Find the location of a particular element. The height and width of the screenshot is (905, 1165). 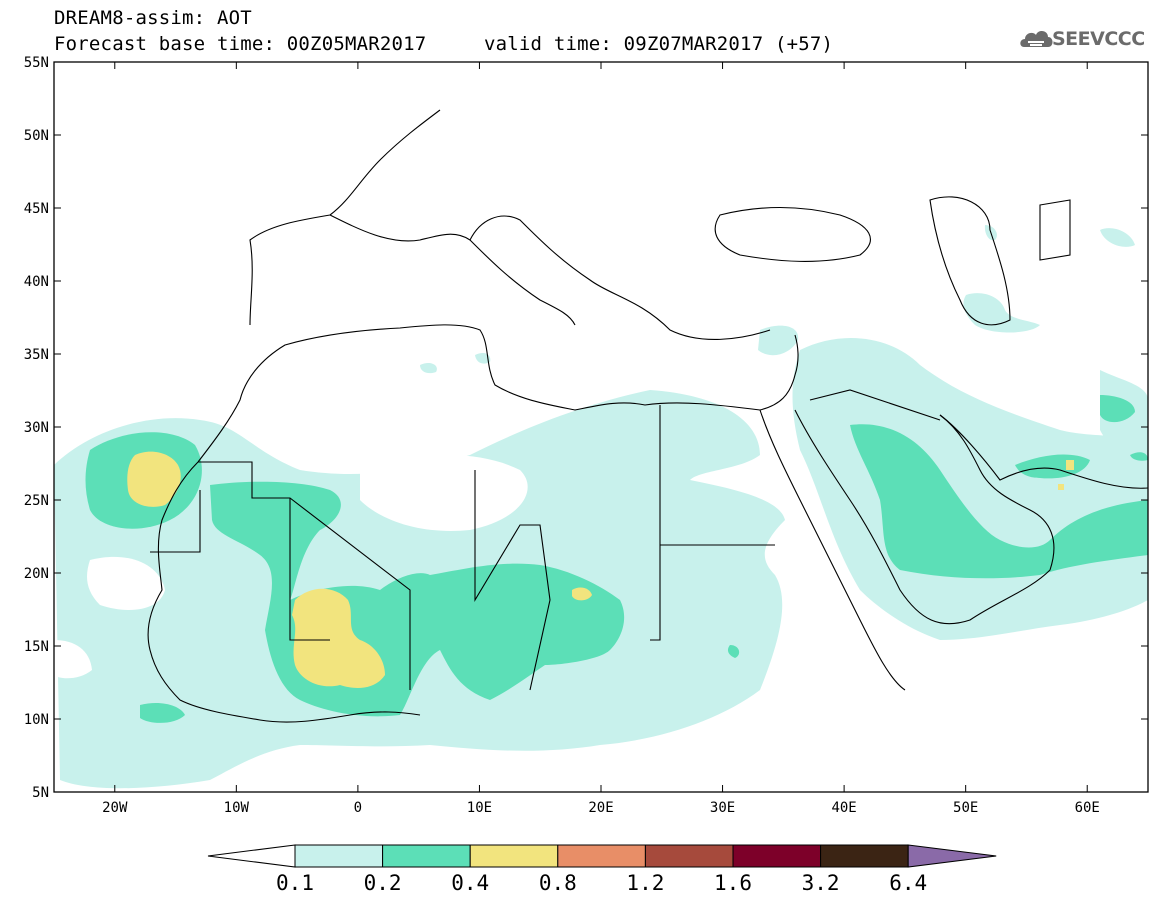

lat-tick-label: 35N is located at coordinates (36, 355).